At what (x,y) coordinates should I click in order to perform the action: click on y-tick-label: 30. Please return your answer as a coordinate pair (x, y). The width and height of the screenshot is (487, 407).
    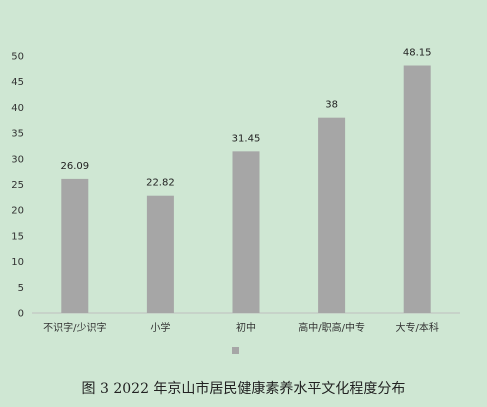
    Looking at the image, I should click on (17, 159).